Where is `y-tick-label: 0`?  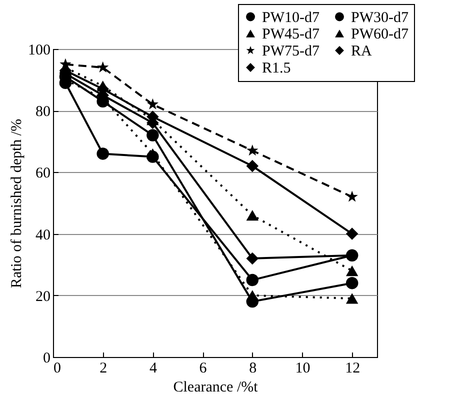 y-tick-label: 0 is located at coordinates (46, 358).